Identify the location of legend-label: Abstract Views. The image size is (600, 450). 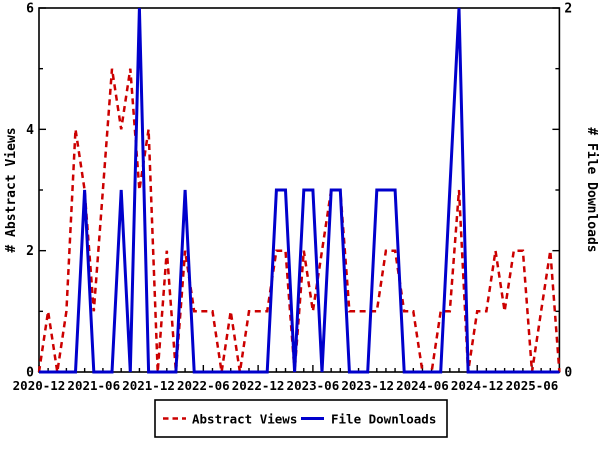
(244, 419).